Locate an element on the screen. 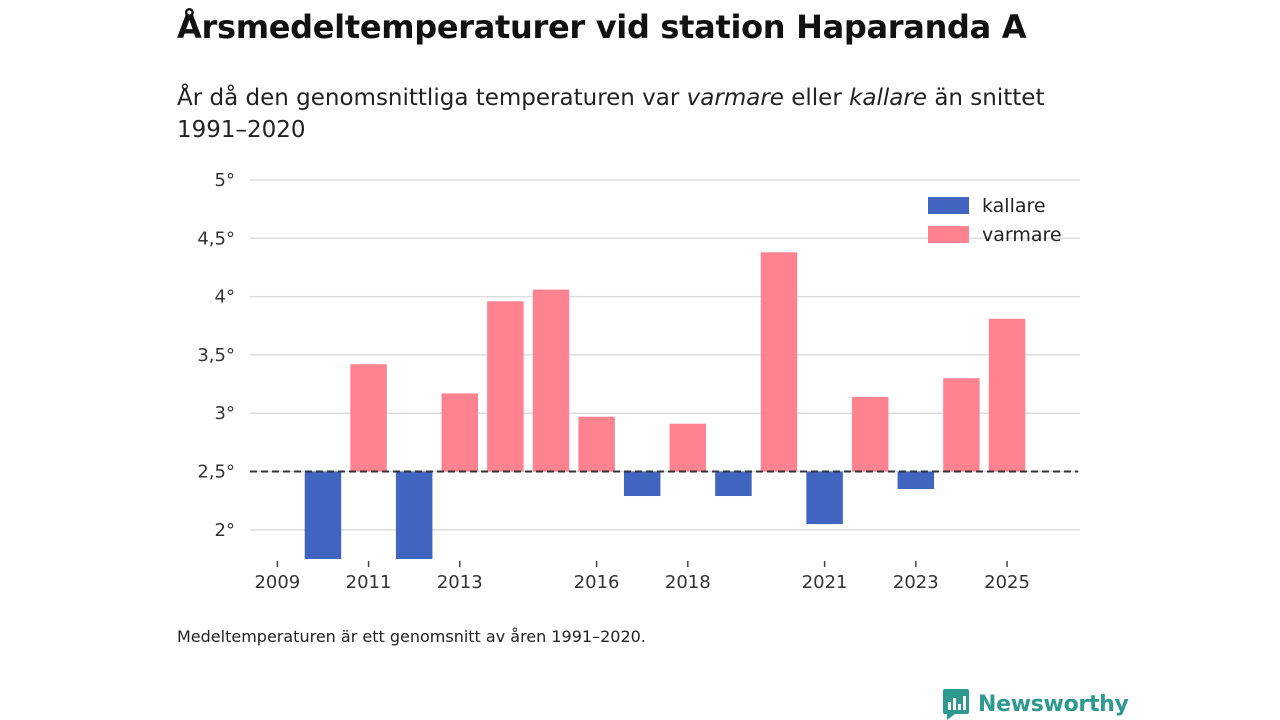 Image resolution: width=1280 pixels, height=720 pixels. y-tick-label: 4° is located at coordinates (225, 297).